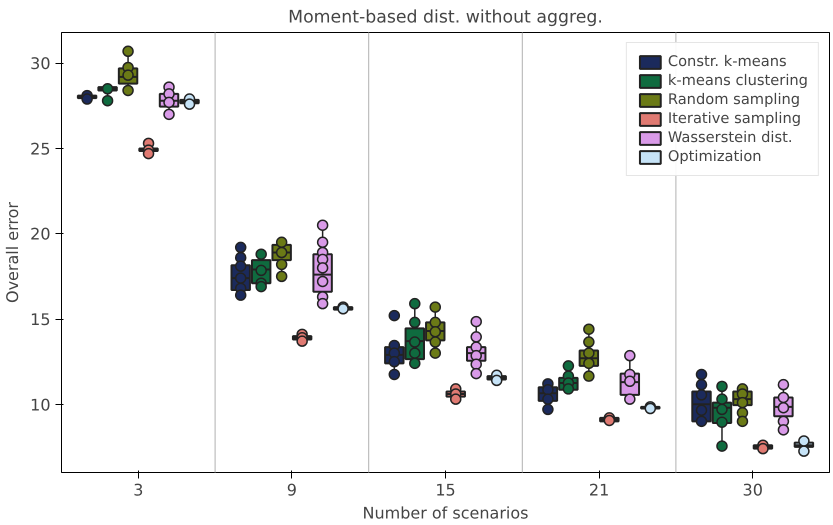 Image resolution: width=833 pixels, height=525 pixels. Describe the element at coordinates (715, 156) in the screenshot. I see `legend-label: Optimization` at that location.